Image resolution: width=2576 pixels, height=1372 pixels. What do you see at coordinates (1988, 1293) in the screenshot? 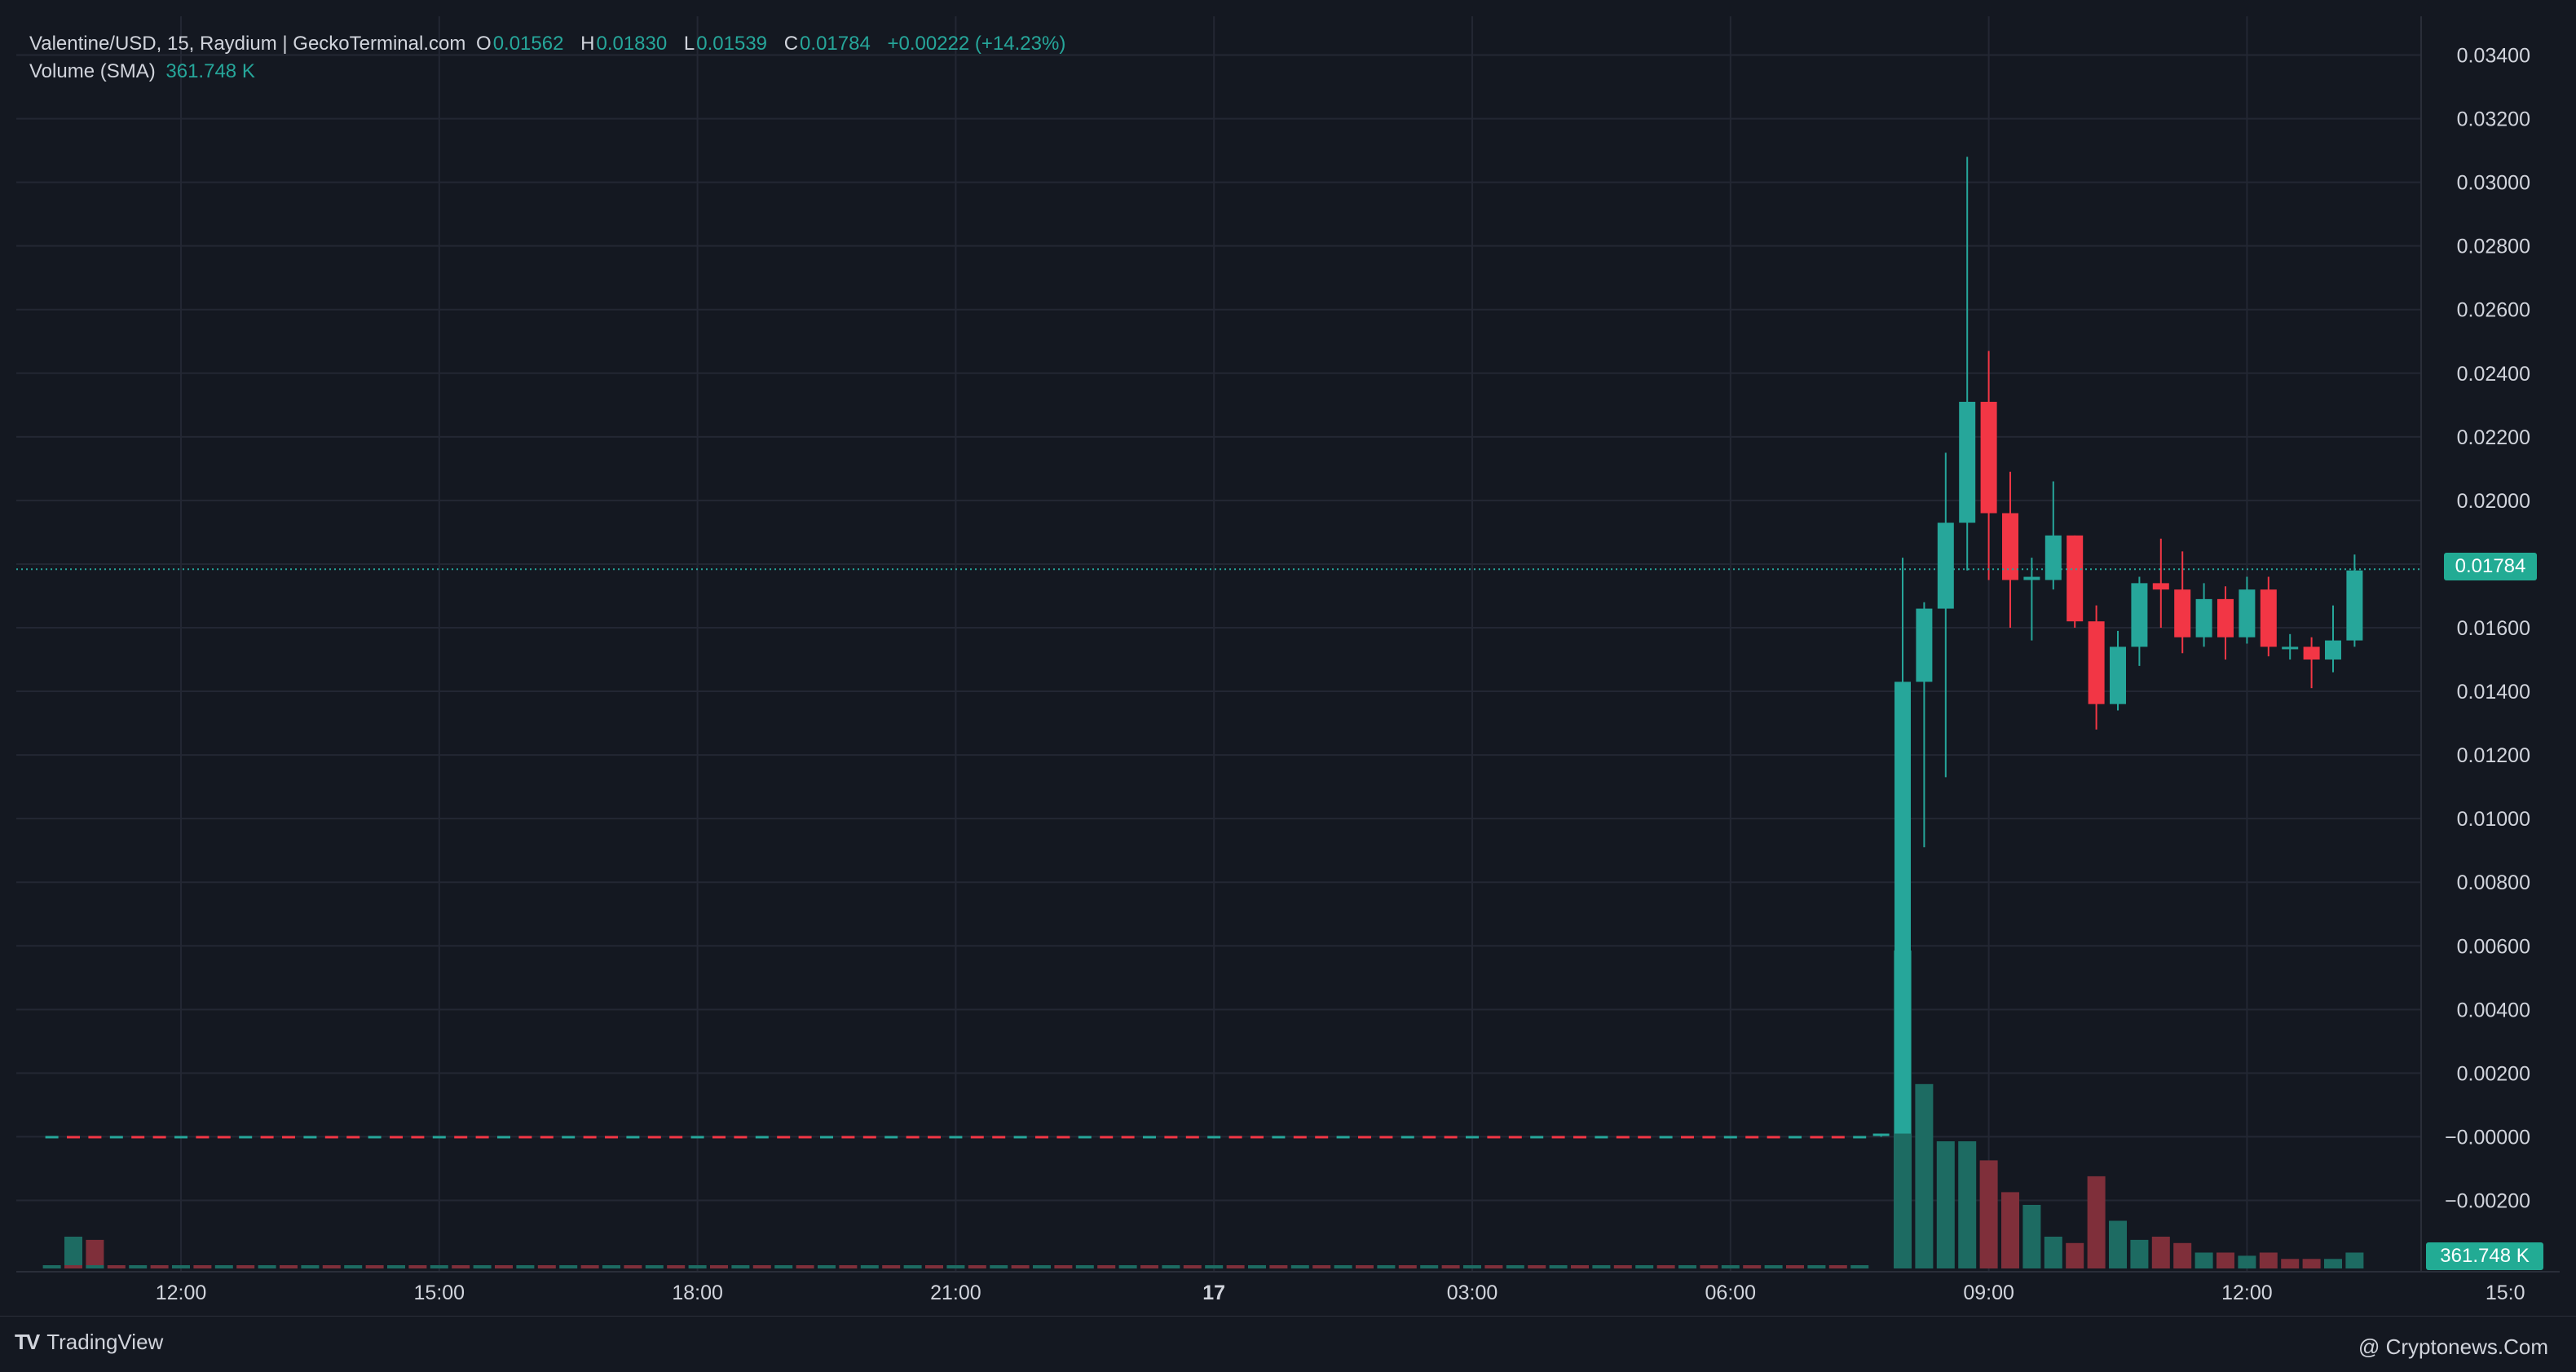
I see `time-tick-label: 09:00` at bounding box center [1988, 1293].